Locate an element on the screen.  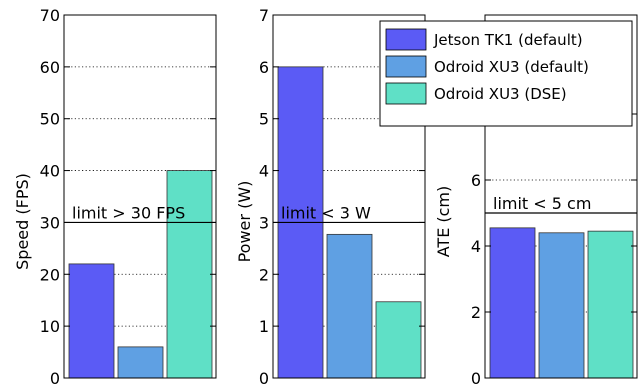
speed-y-tick-label: 30 is located at coordinates (50, 222).